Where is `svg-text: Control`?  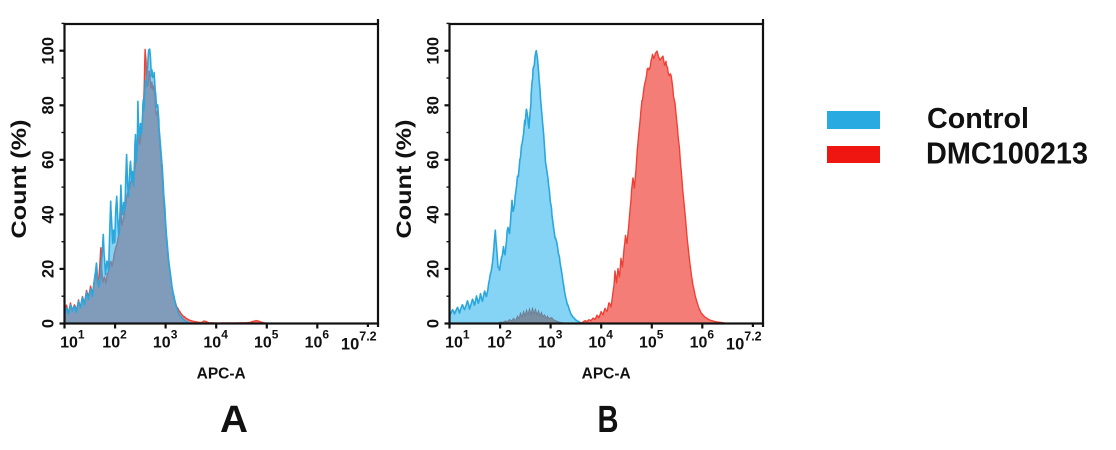 svg-text: Control is located at coordinates (978, 119).